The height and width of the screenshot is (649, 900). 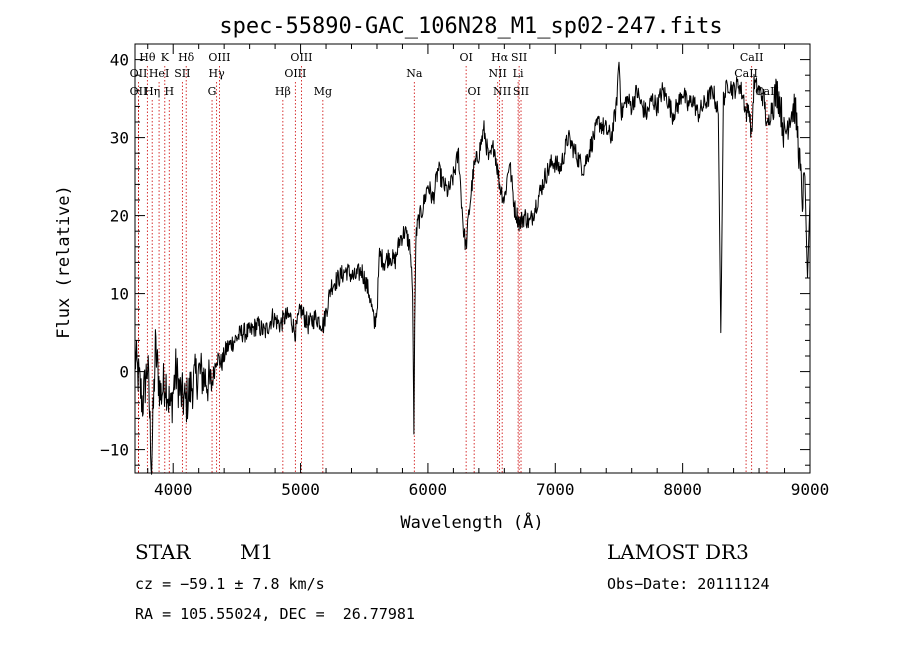 What do you see at coordinates (678, 552) in the screenshot?
I see `survey-name: LAMOST DR3` at bounding box center [678, 552].